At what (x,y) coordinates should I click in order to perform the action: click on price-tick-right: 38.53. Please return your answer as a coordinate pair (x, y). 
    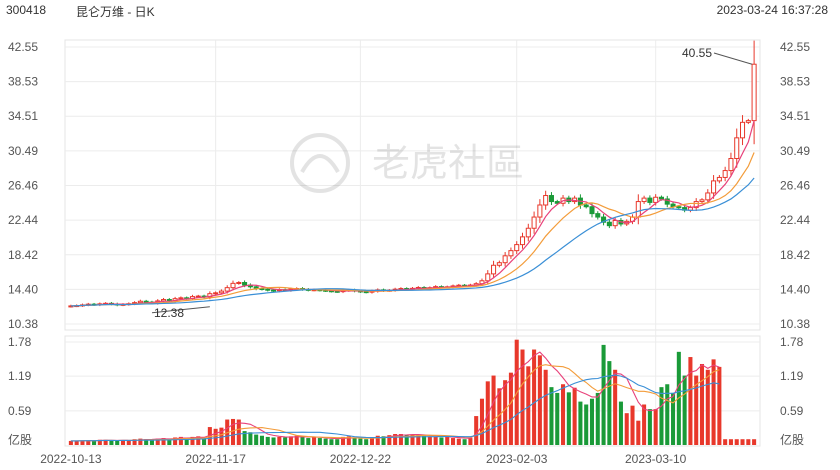
    Looking at the image, I should click on (795, 82).